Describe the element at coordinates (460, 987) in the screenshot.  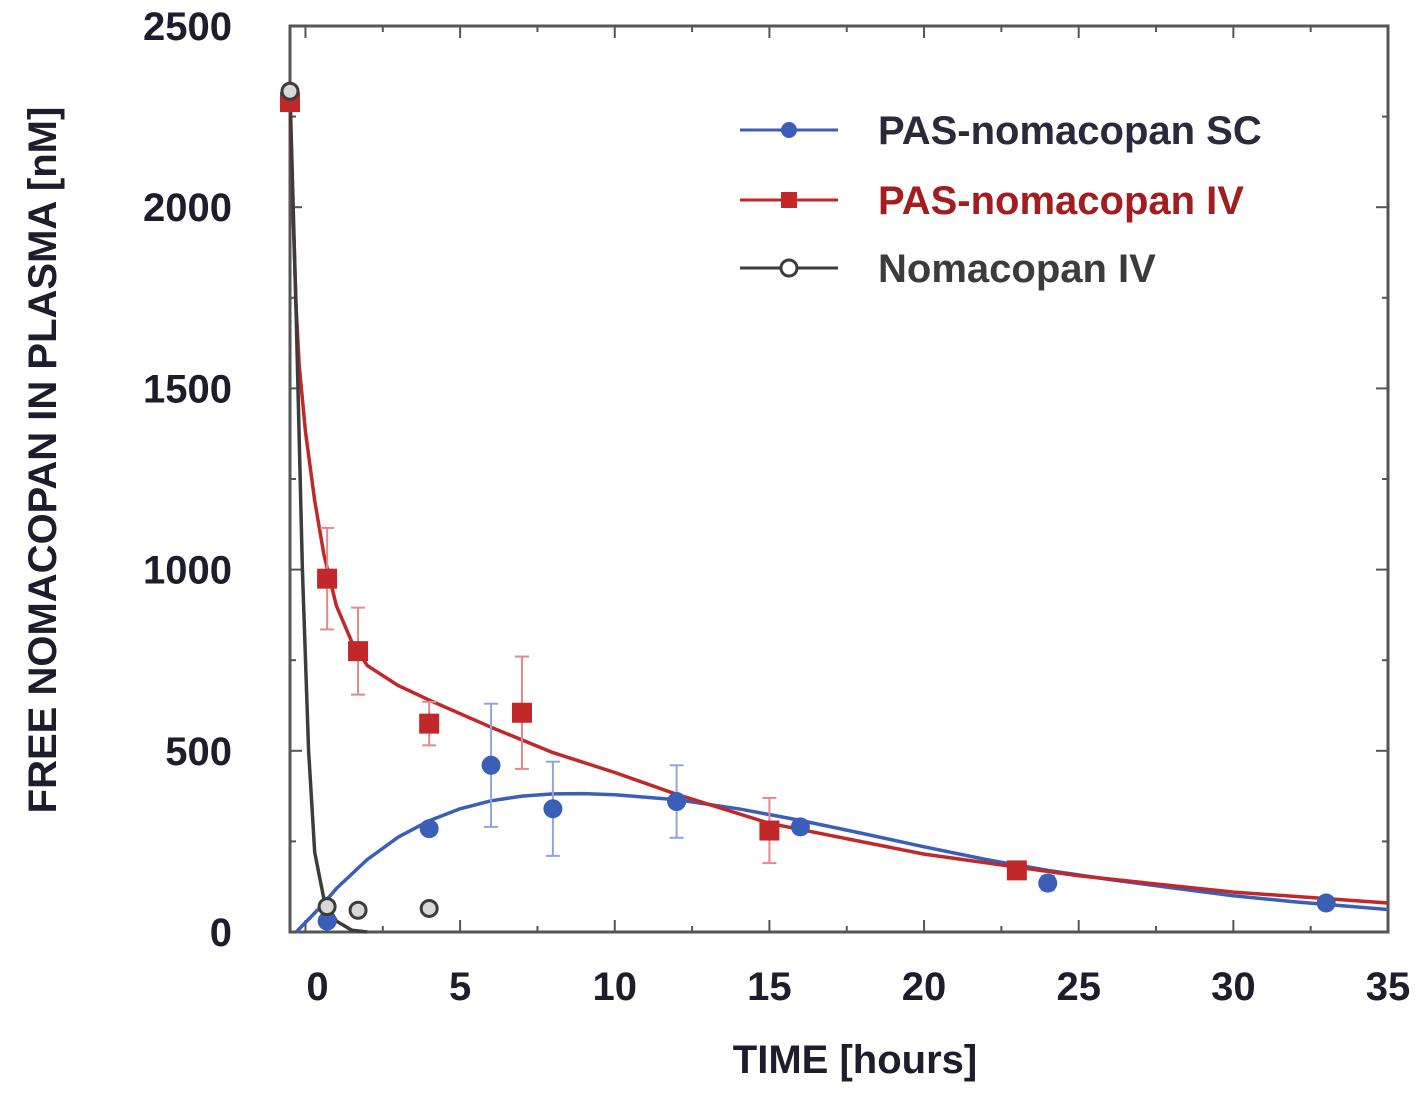
I see `x-tick-label: 5` at that location.